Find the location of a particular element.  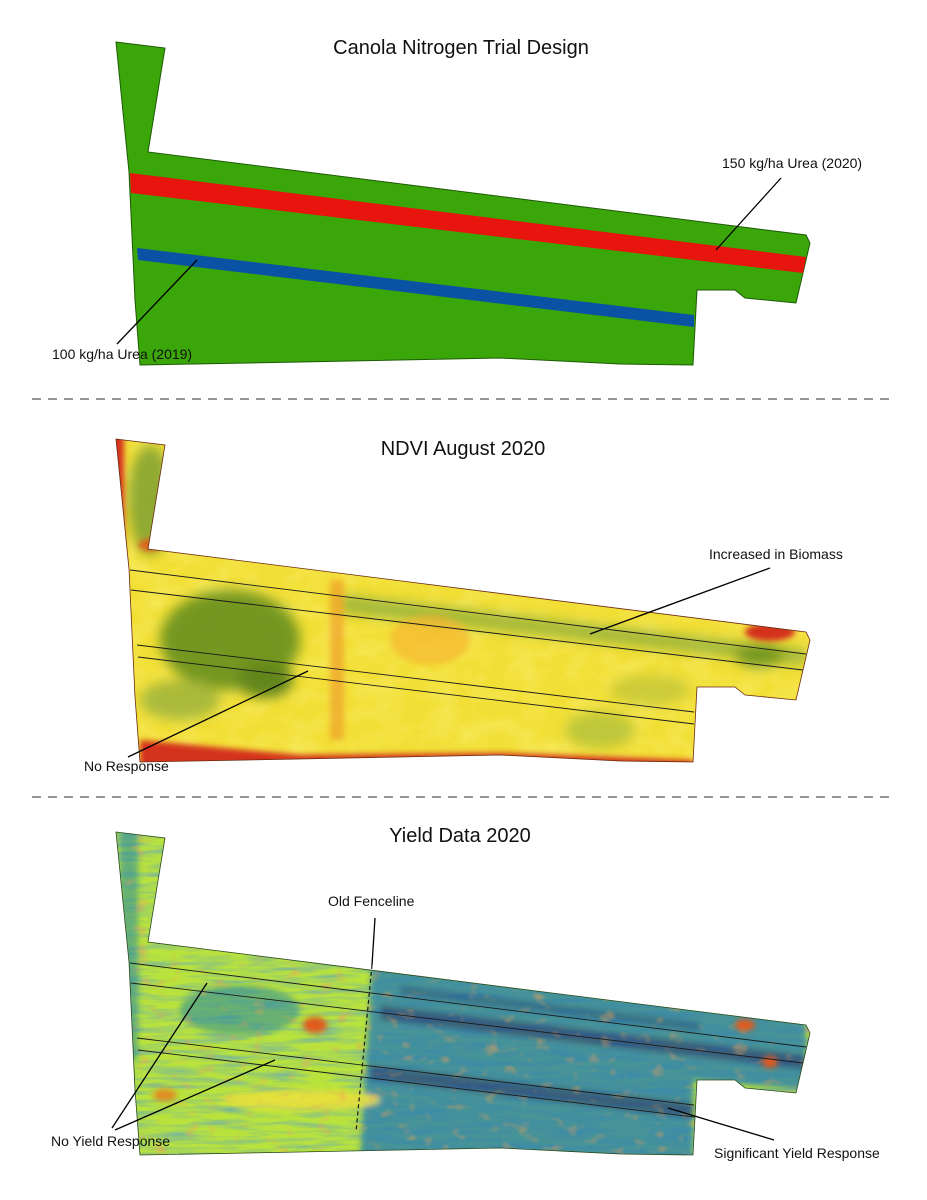

leader-no-yield-response-a is located at coordinates (159, 1055).